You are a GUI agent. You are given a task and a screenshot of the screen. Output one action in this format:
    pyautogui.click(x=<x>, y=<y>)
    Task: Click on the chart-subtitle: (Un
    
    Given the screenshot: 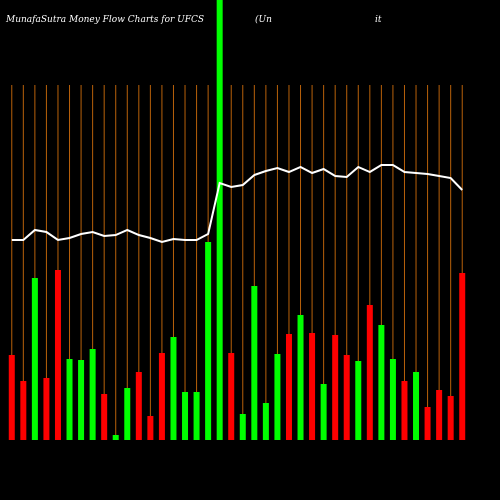 What is the action you would take?
    pyautogui.click(x=263, y=19)
    